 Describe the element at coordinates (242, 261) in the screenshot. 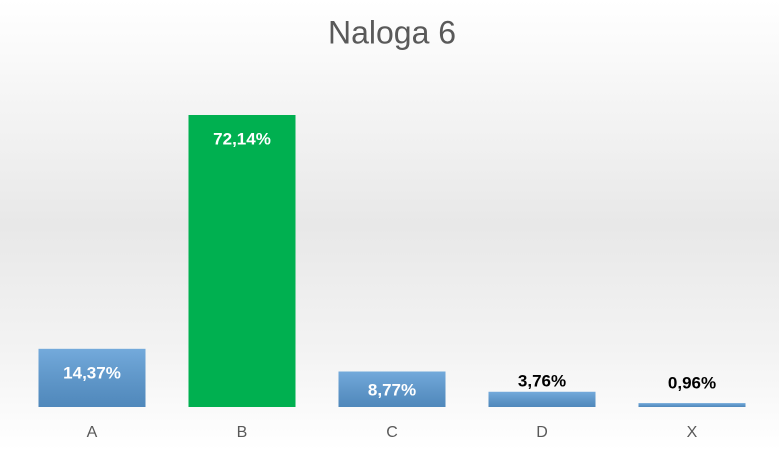

I see `bar` at that location.